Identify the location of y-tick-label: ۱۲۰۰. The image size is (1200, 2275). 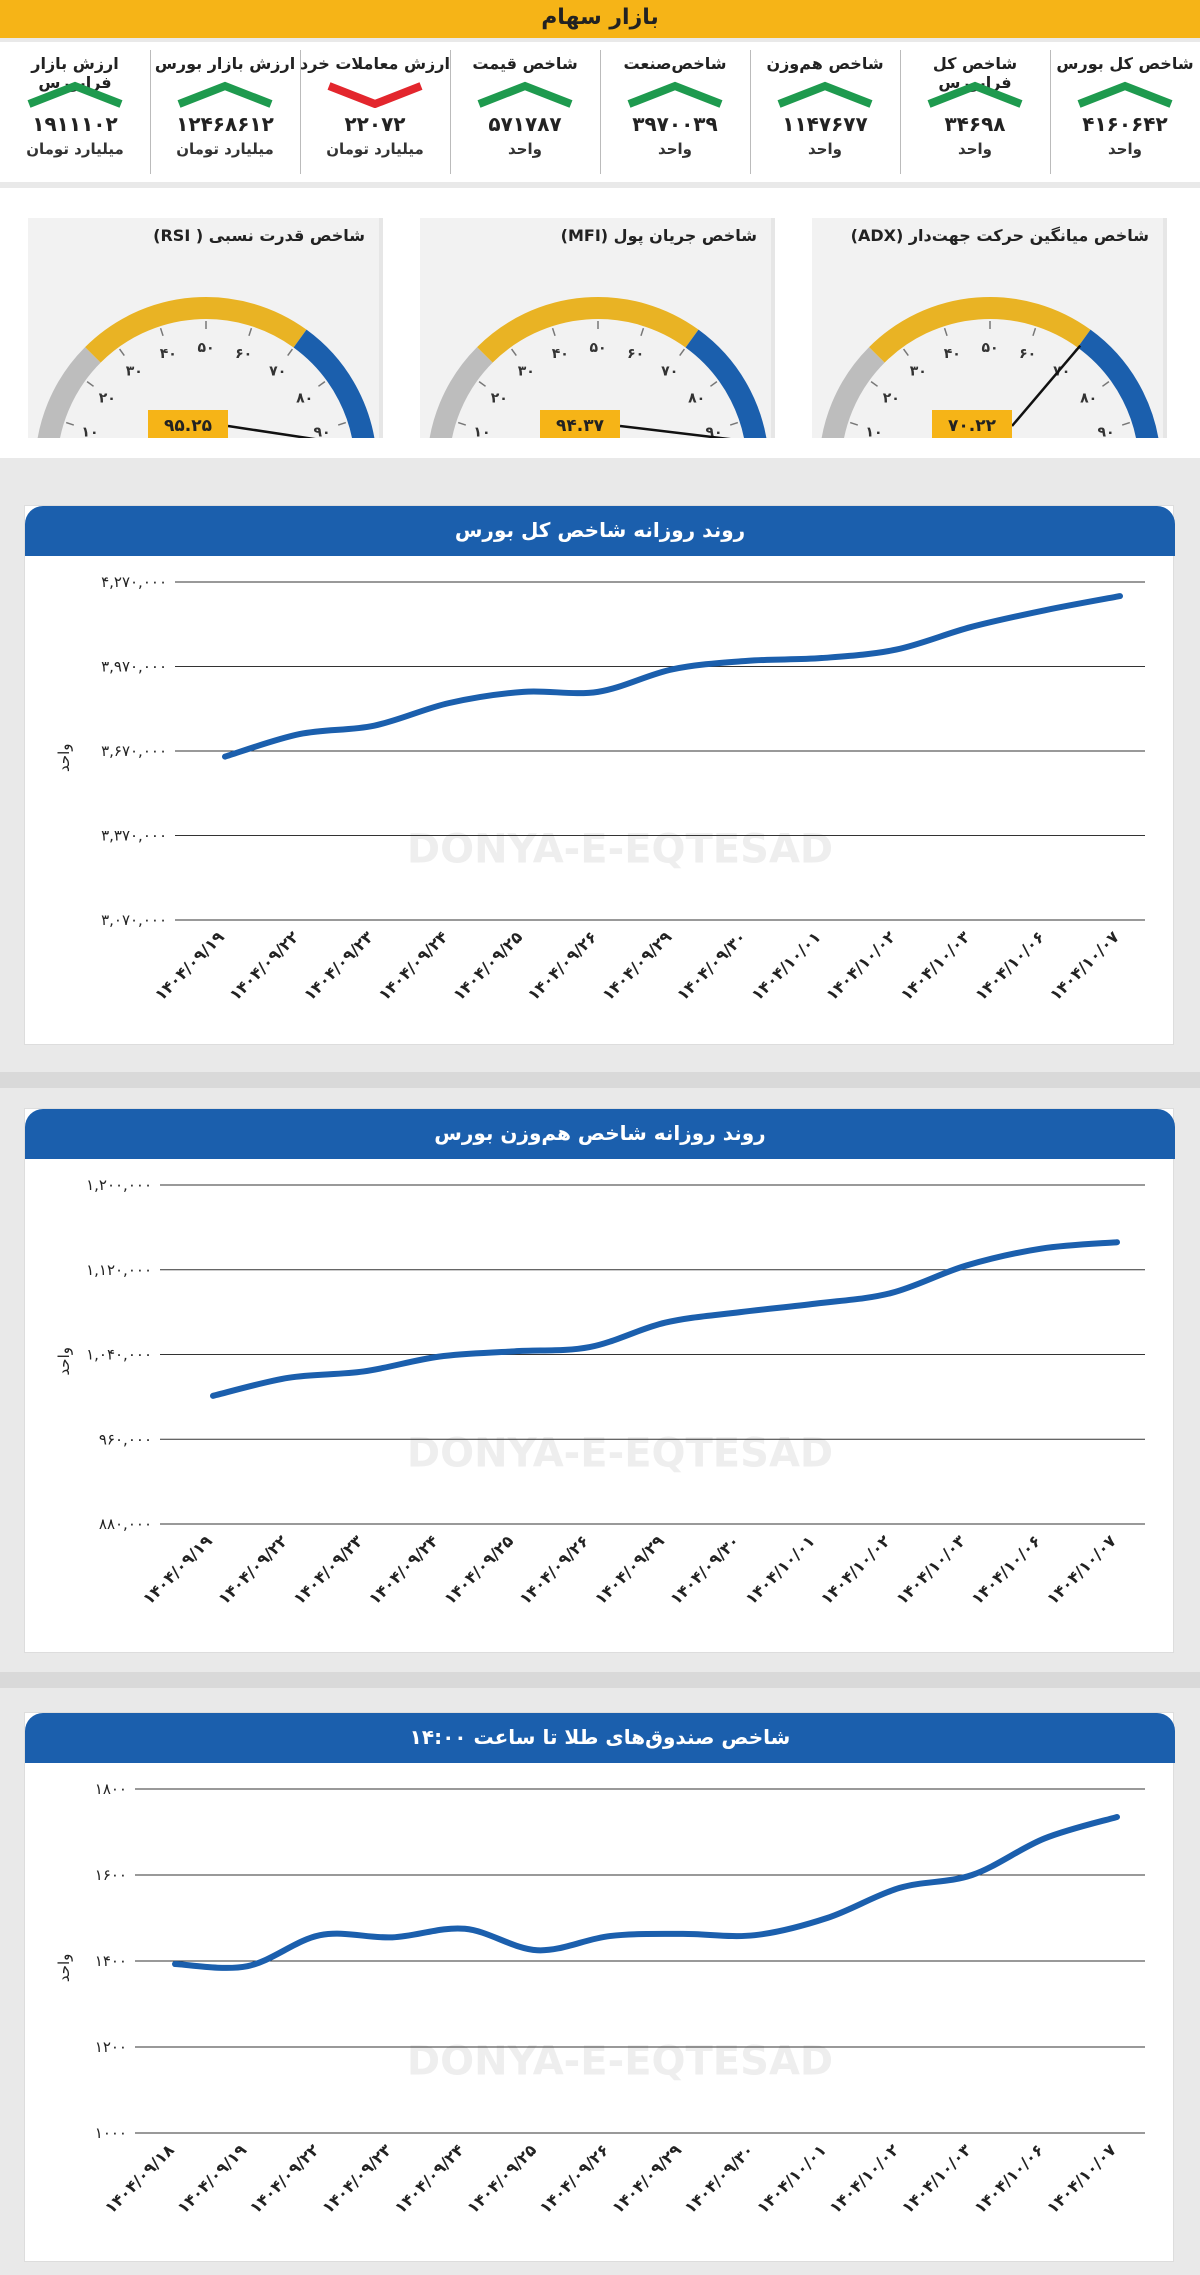
(111, 2047).